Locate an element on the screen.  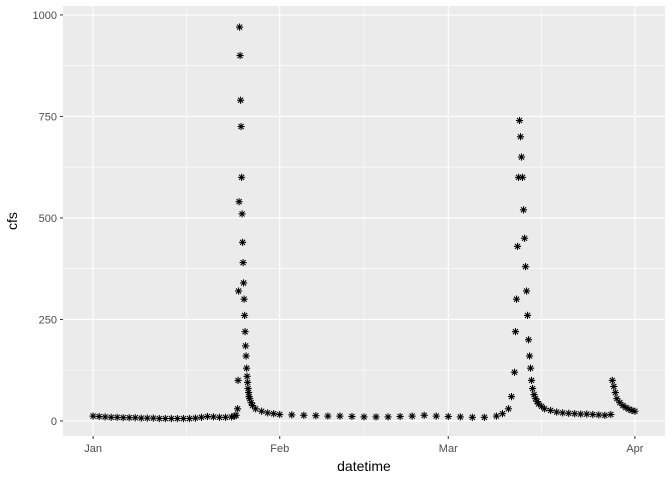
y-tick-label: 0 is located at coordinates (54, 422).